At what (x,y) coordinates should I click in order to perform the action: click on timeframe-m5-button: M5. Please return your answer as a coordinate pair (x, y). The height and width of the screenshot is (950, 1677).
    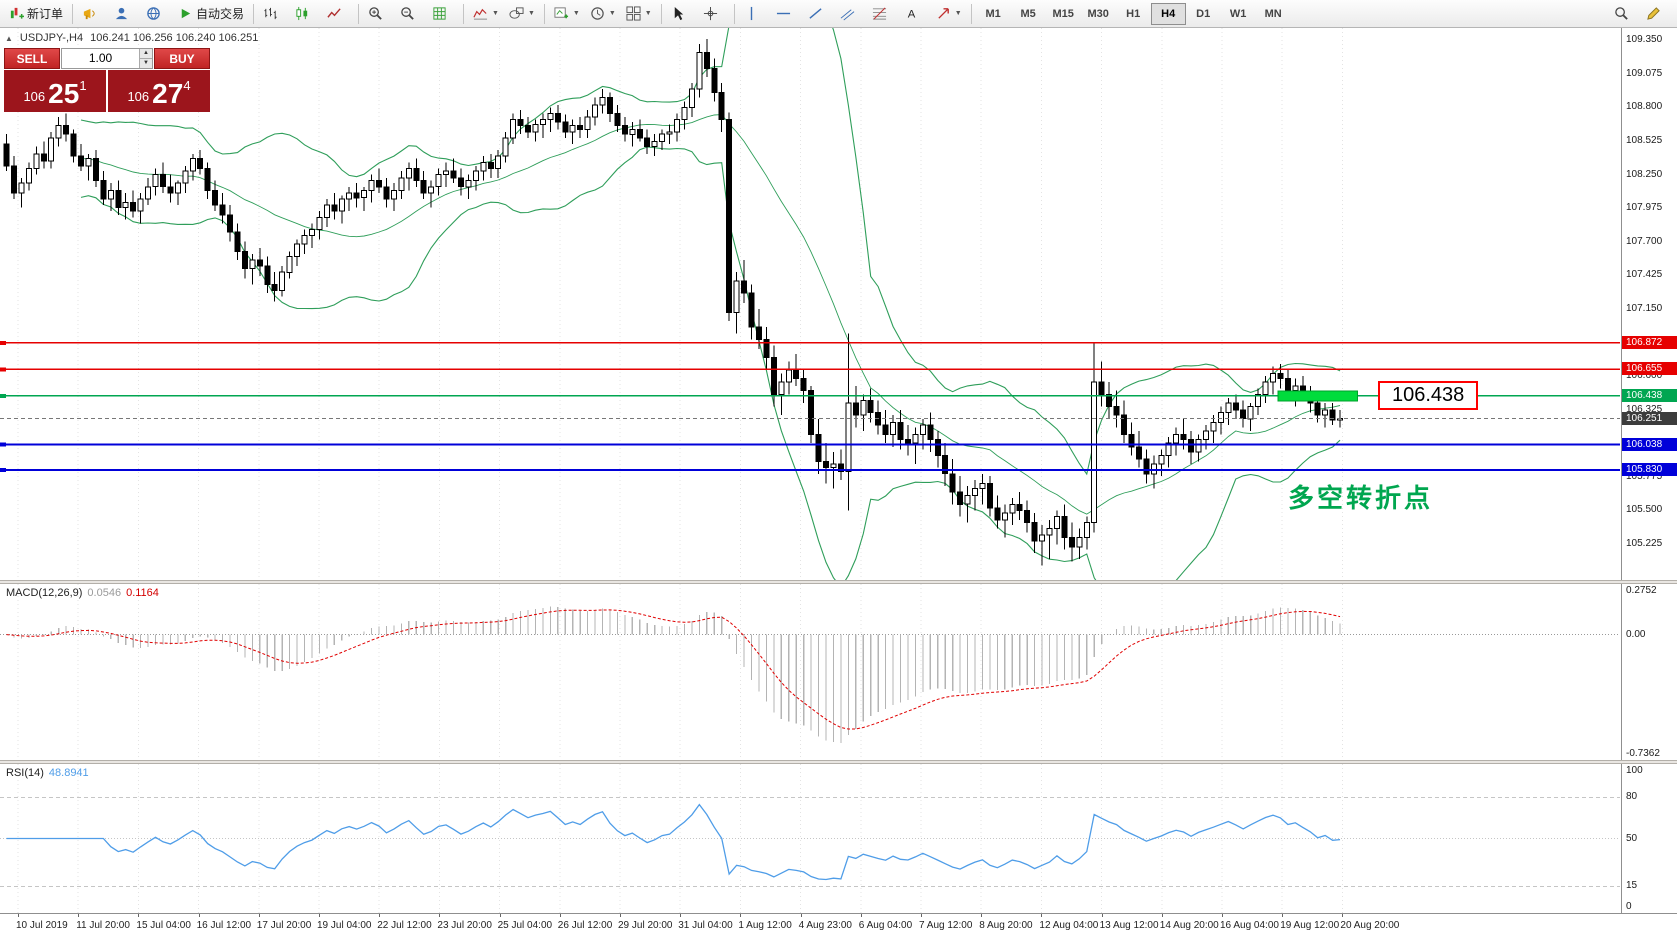
    Looking at the image, I should click on (1028, 13).